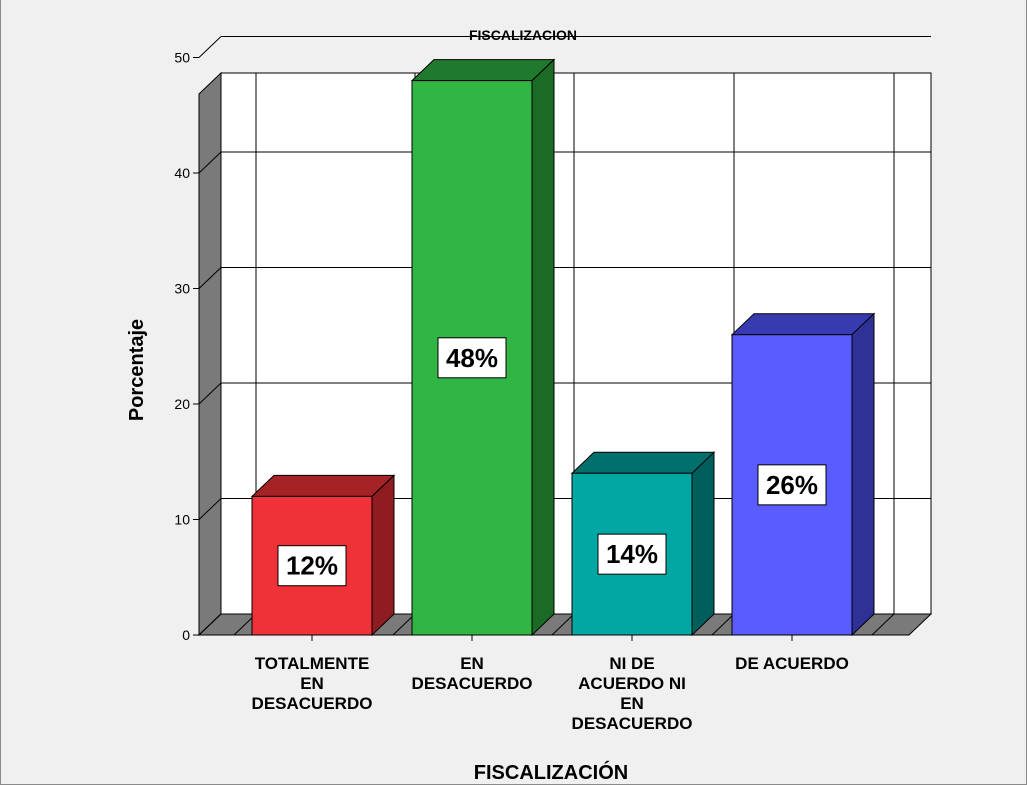 The height and width of the screenshot is (785, 1027). Describe the element at coordinates (182, 404) in the screenshot. I see `y-tick-label: 20` at that location.